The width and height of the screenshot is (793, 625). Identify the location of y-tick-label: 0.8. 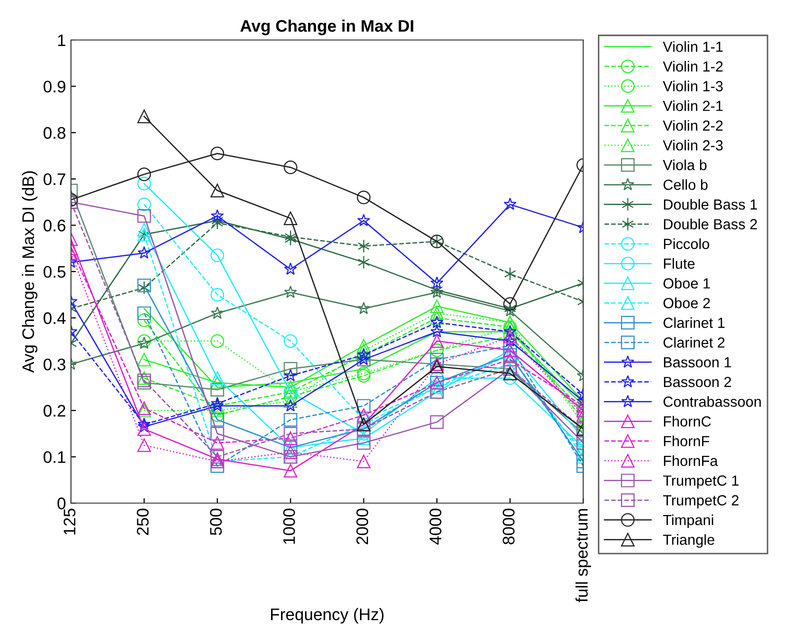
(55, 133).